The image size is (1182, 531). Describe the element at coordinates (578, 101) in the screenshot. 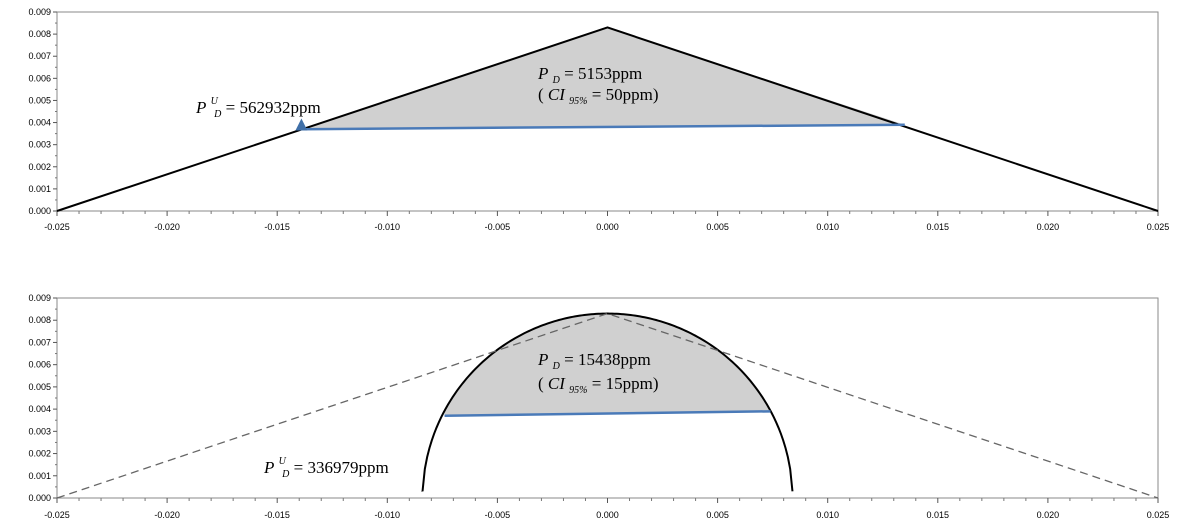

I see `top-ci-subscript: 95%` at that location.